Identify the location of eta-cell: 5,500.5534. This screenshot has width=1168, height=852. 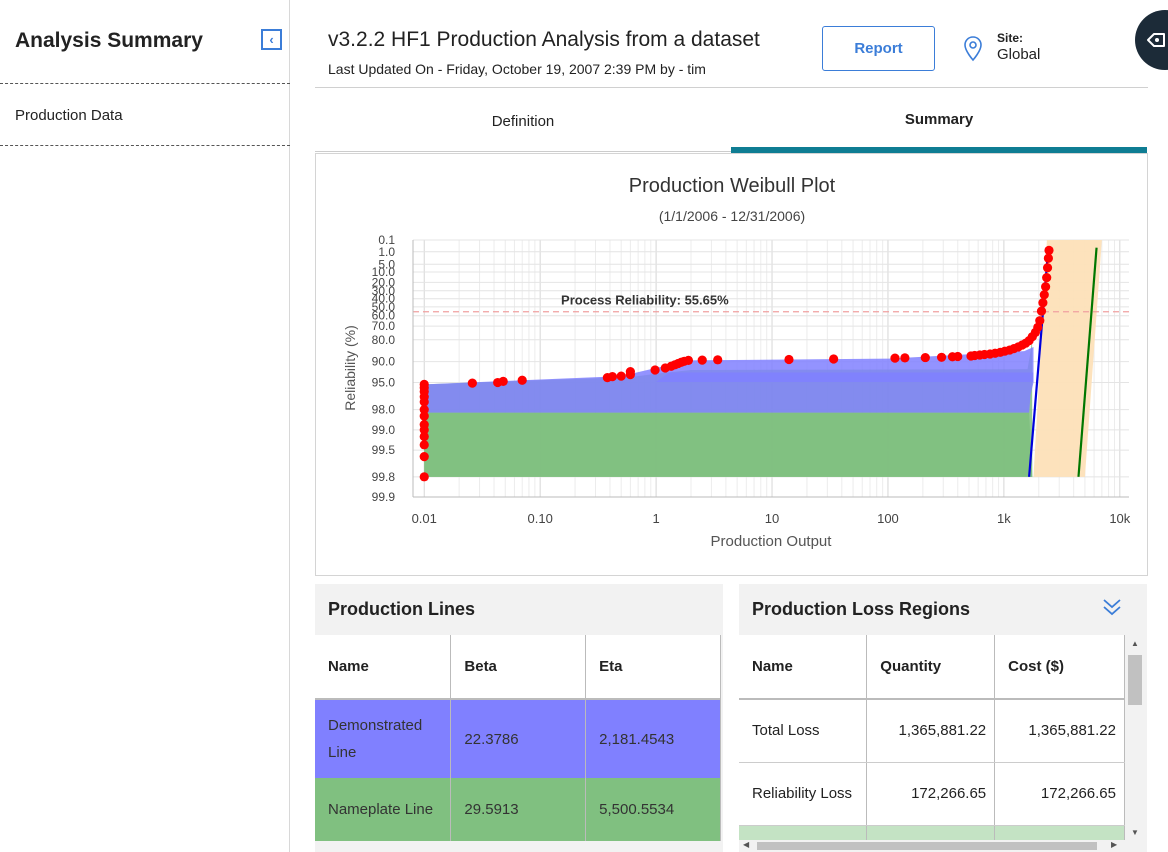
(653, 809).